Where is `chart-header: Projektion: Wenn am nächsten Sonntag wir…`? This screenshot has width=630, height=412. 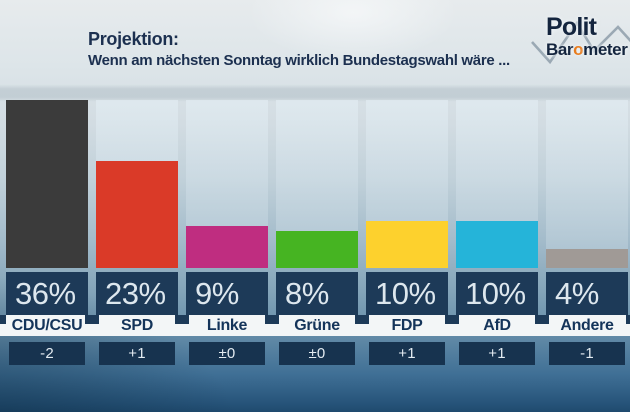 chart-header: Projektion: Wenn am nächsten Sonntag wir… is located at coordinates (299, 49).